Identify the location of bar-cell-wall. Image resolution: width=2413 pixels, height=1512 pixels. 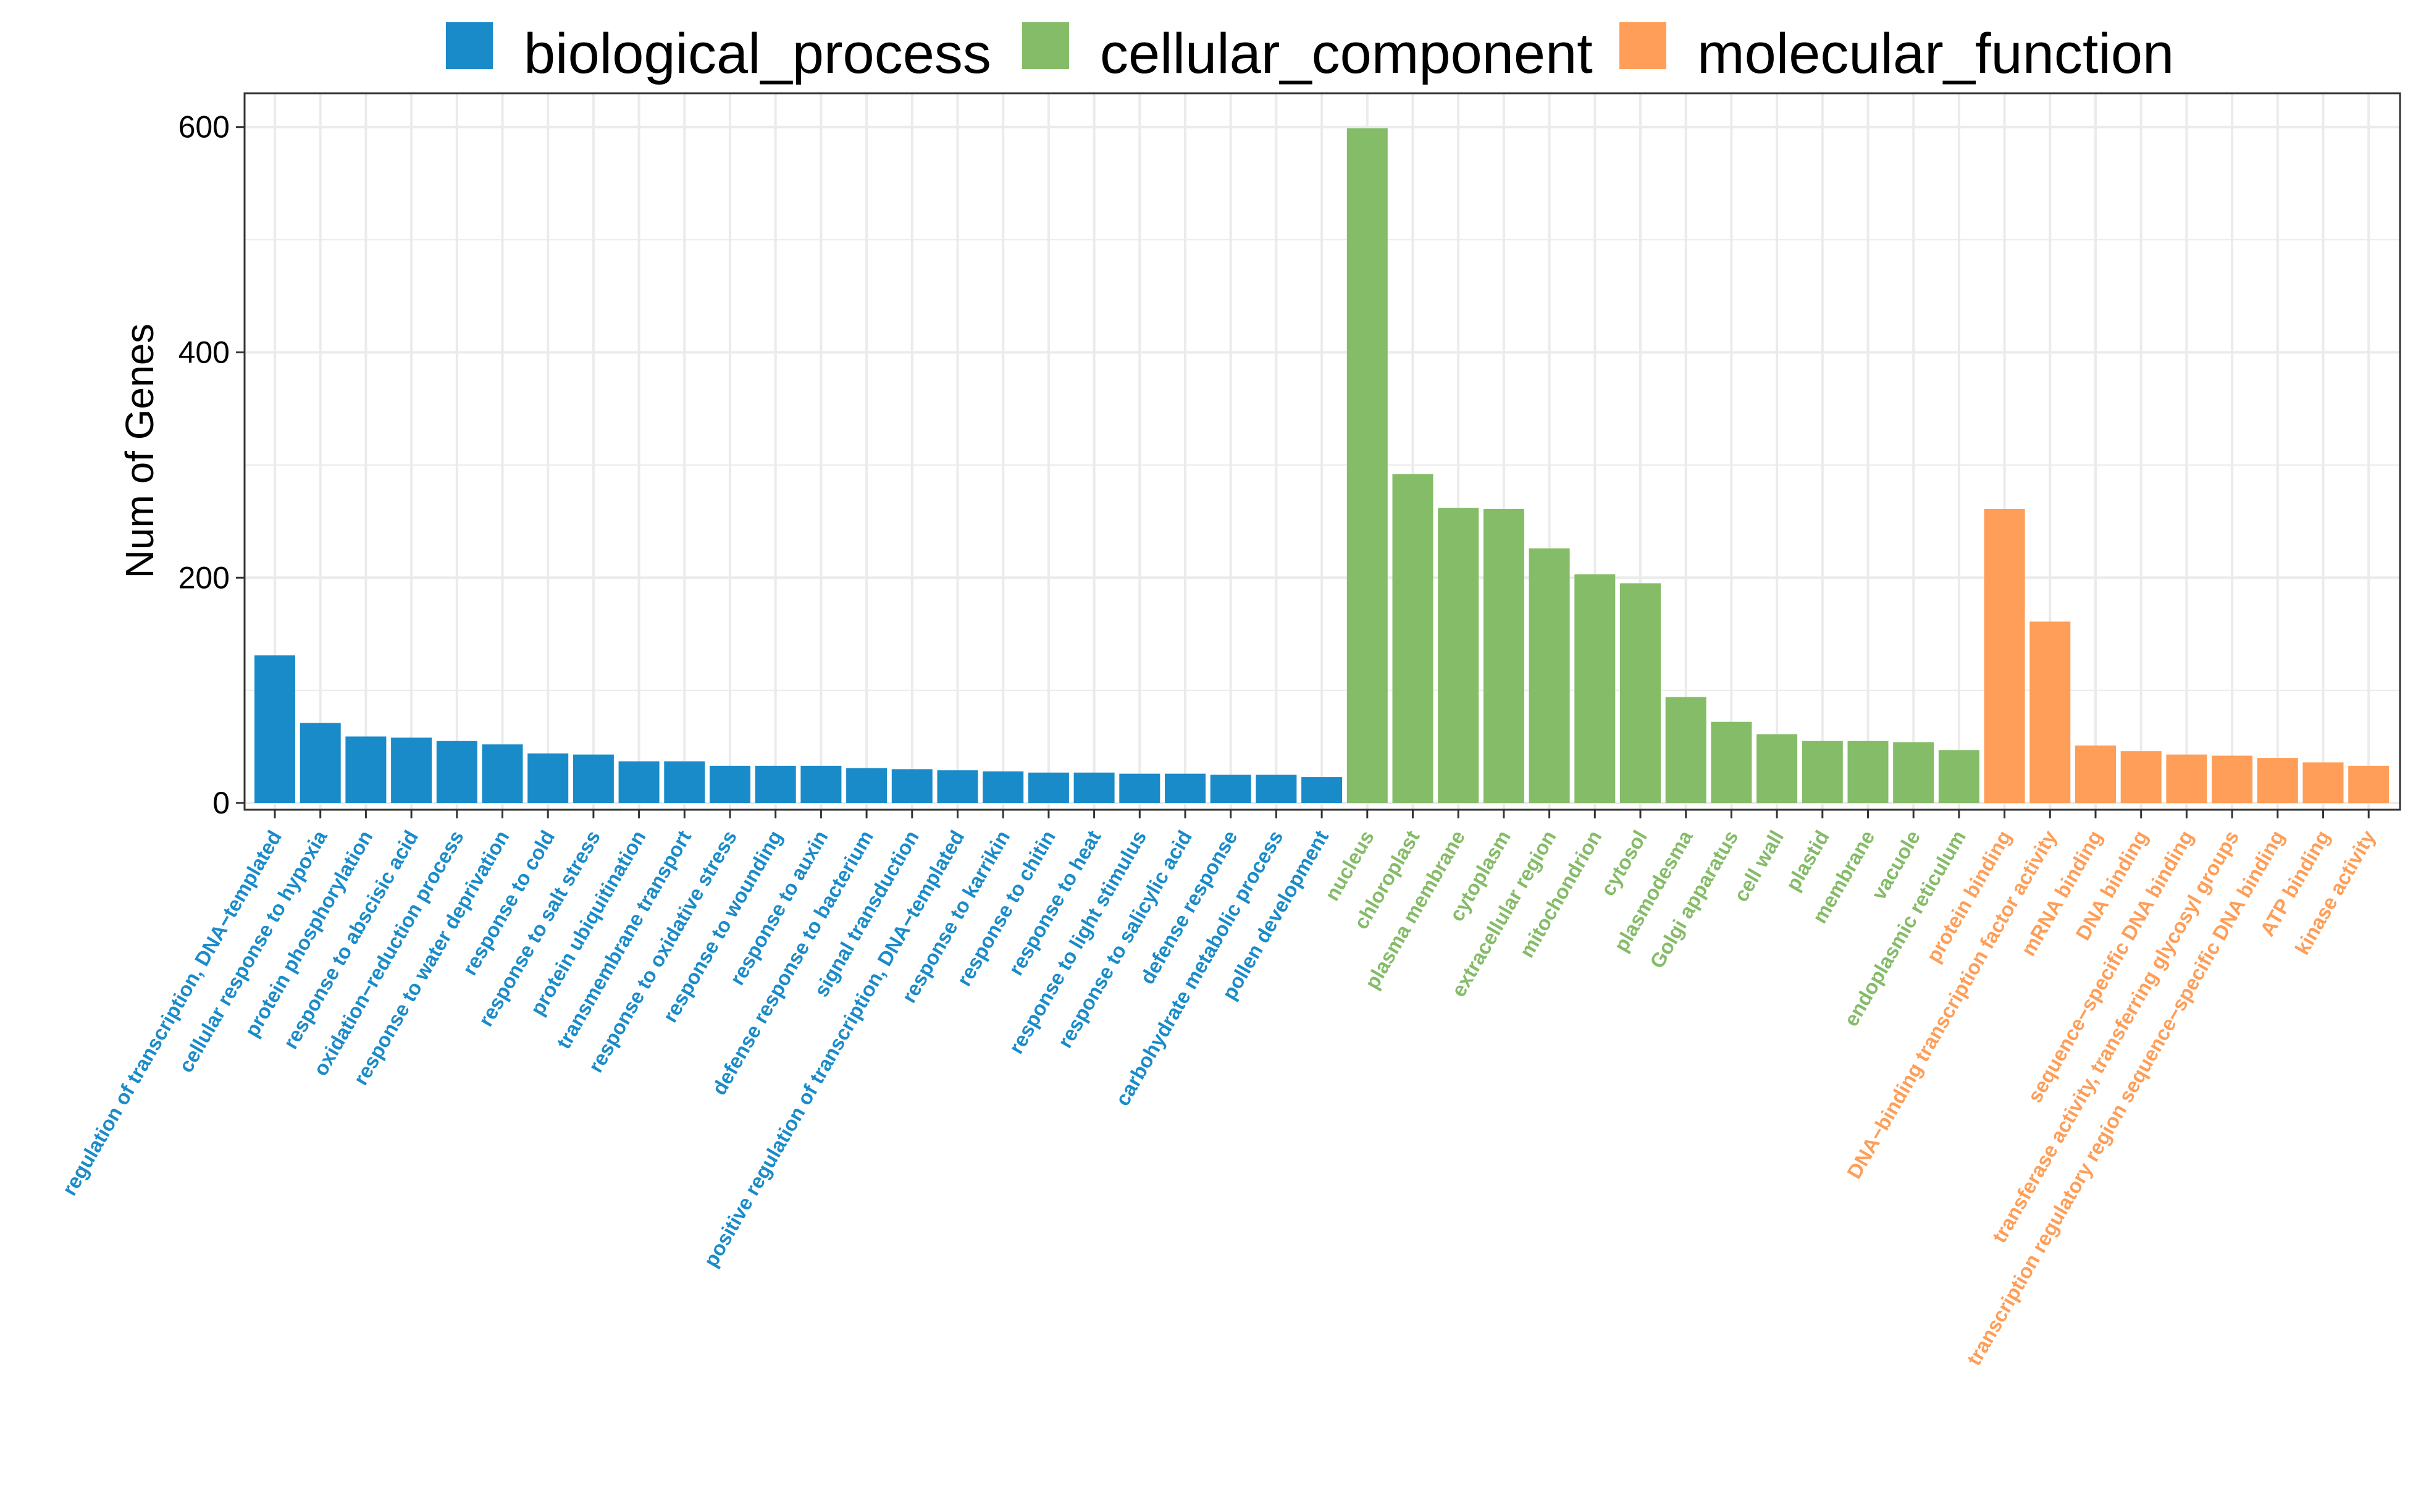
(1777, 769).